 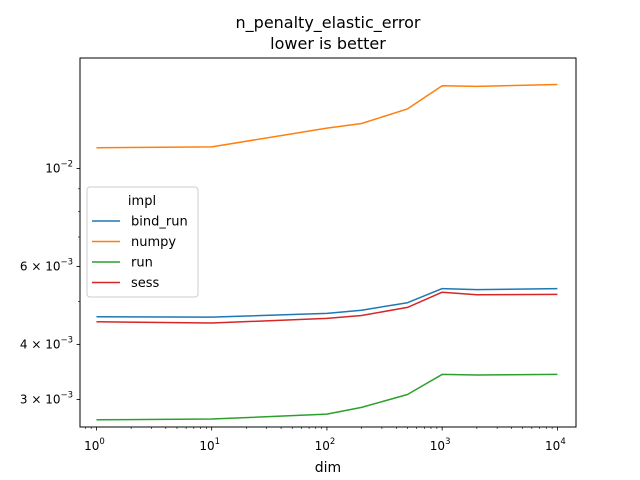 I want to click on y-tick-label-mantissa: 6 × 10, so click(x=40, y=267).